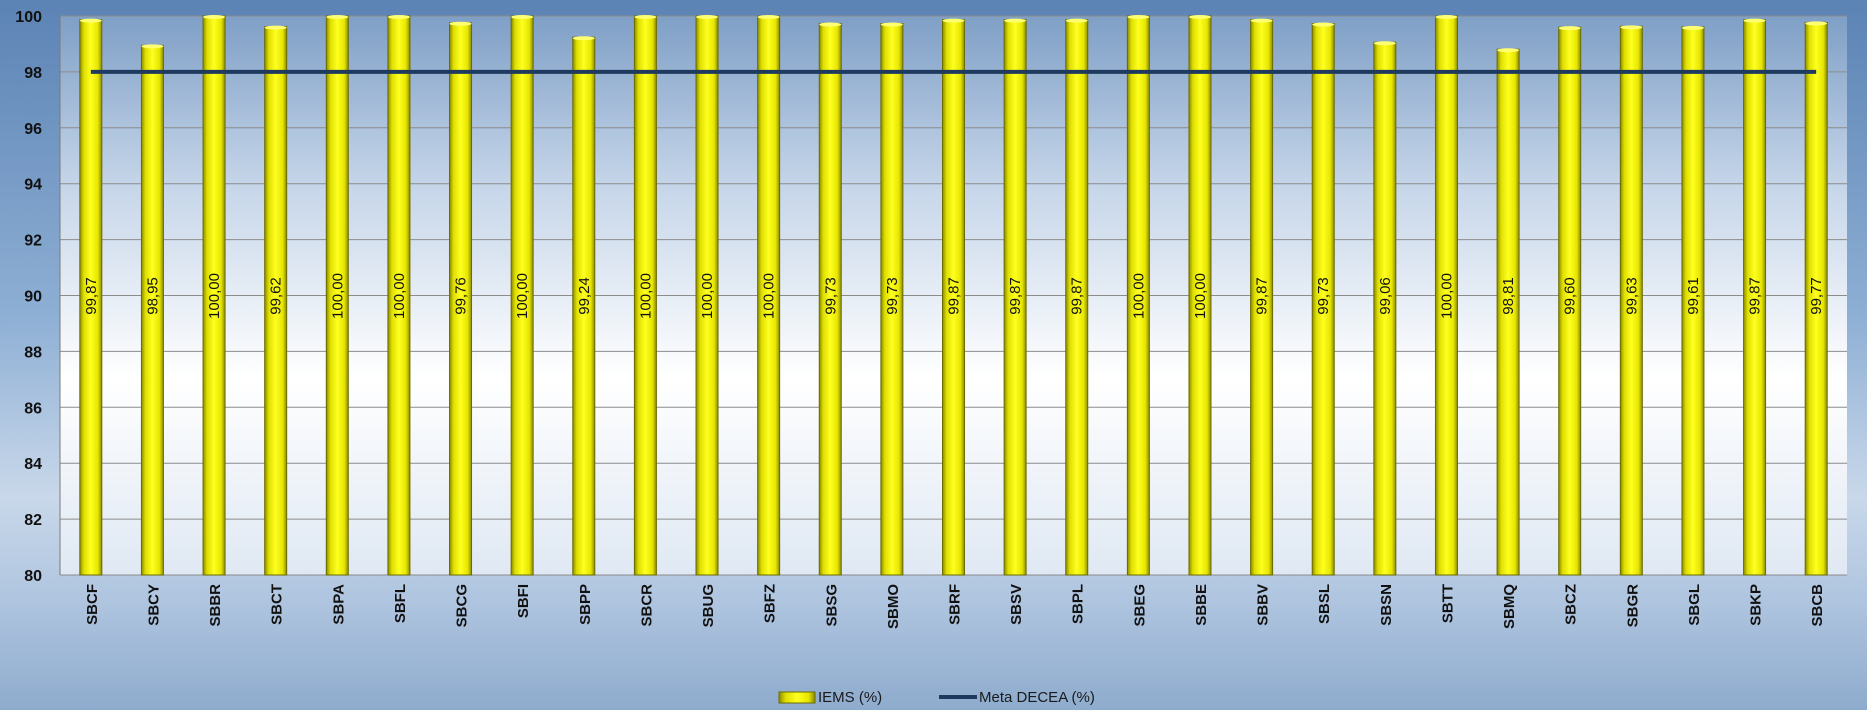  Describe the element at coordinates (850, 697) in the screenshot. I see `legend-label-iems: IEMS (%)` at that location.